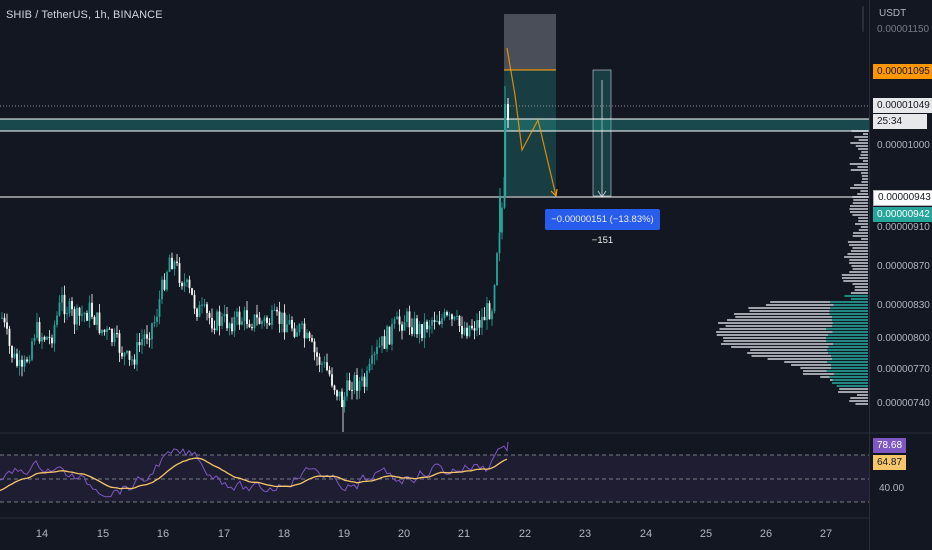  Describe the element at coordinates (530, 42) in the screenshot. I see `position-target-zone` at that location.